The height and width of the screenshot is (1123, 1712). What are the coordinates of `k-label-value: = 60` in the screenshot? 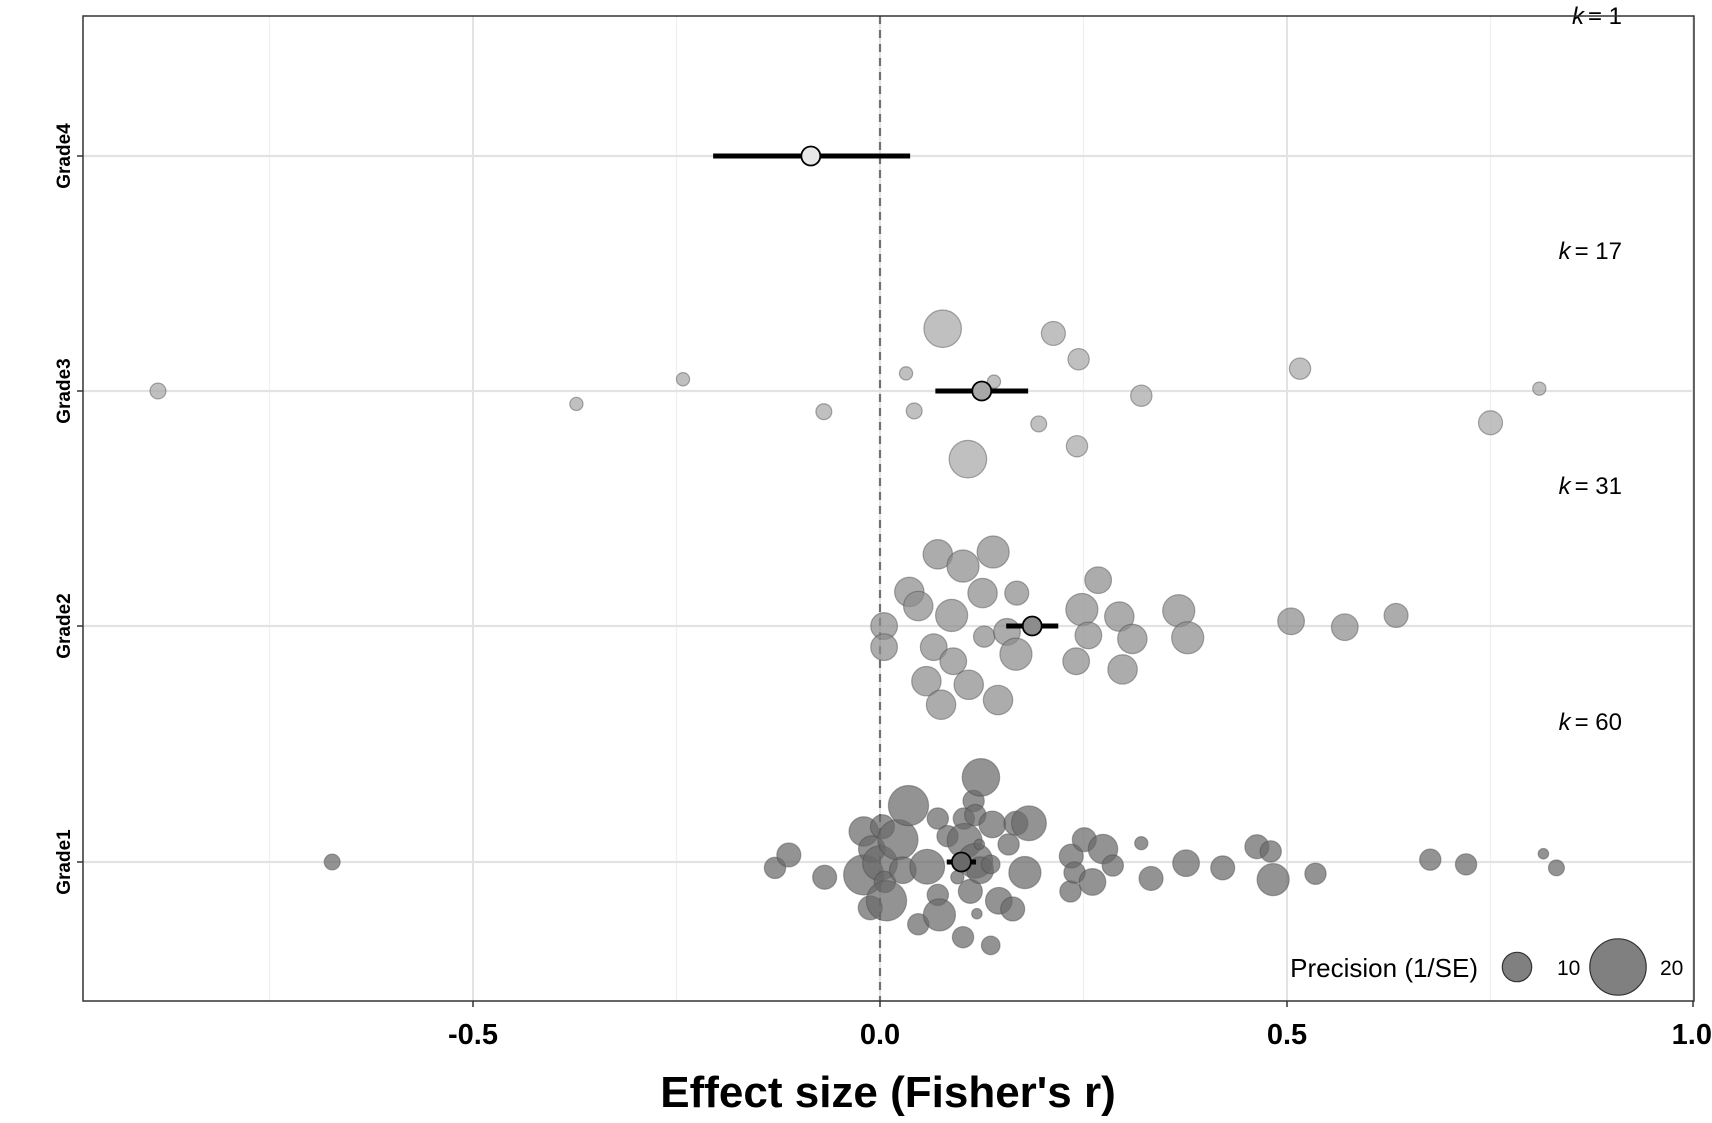 It's located at (1598, 722).